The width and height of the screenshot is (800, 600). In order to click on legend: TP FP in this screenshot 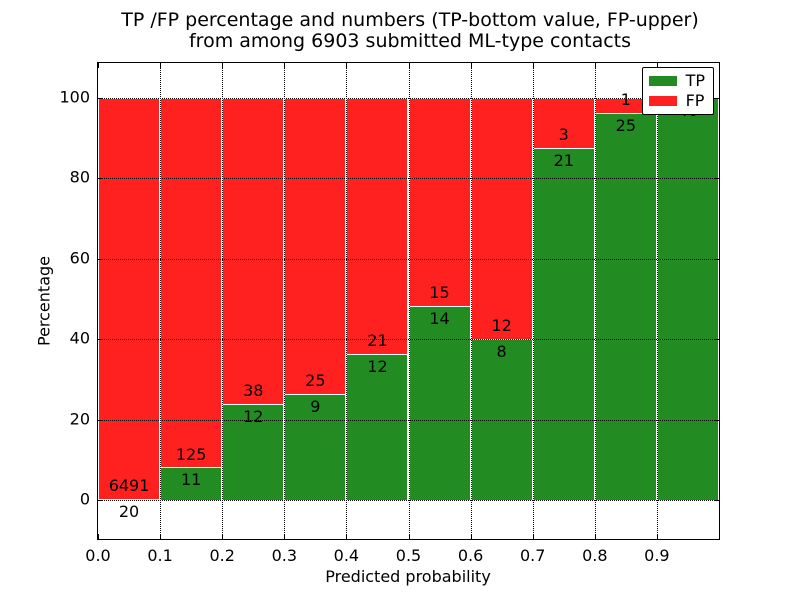, I will do `click(677, 91)`.